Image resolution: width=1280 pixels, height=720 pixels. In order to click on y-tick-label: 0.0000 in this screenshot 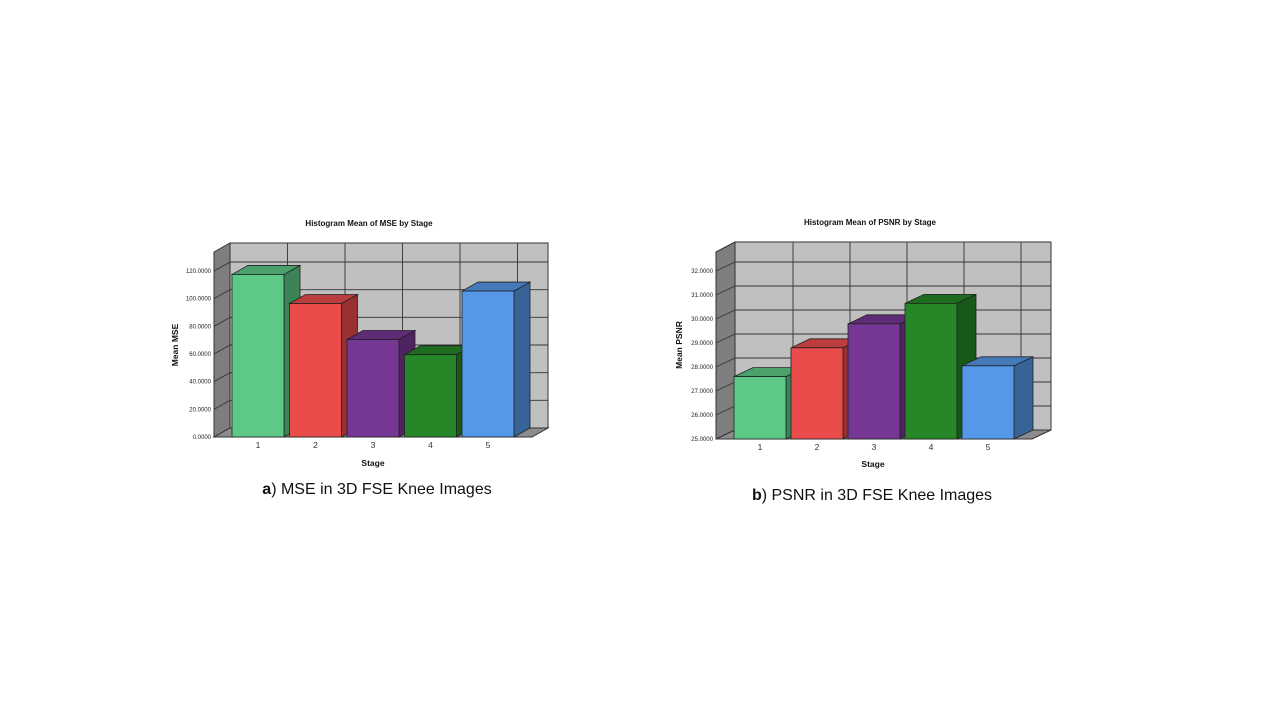, I will do `click(202, 438)`.